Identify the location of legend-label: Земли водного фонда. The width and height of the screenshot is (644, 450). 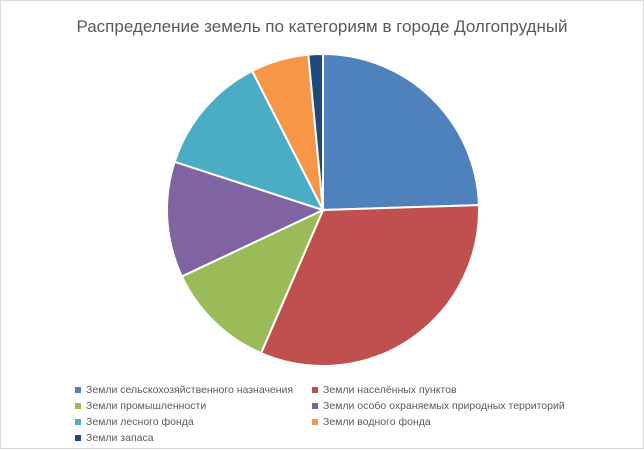
(377, 422).